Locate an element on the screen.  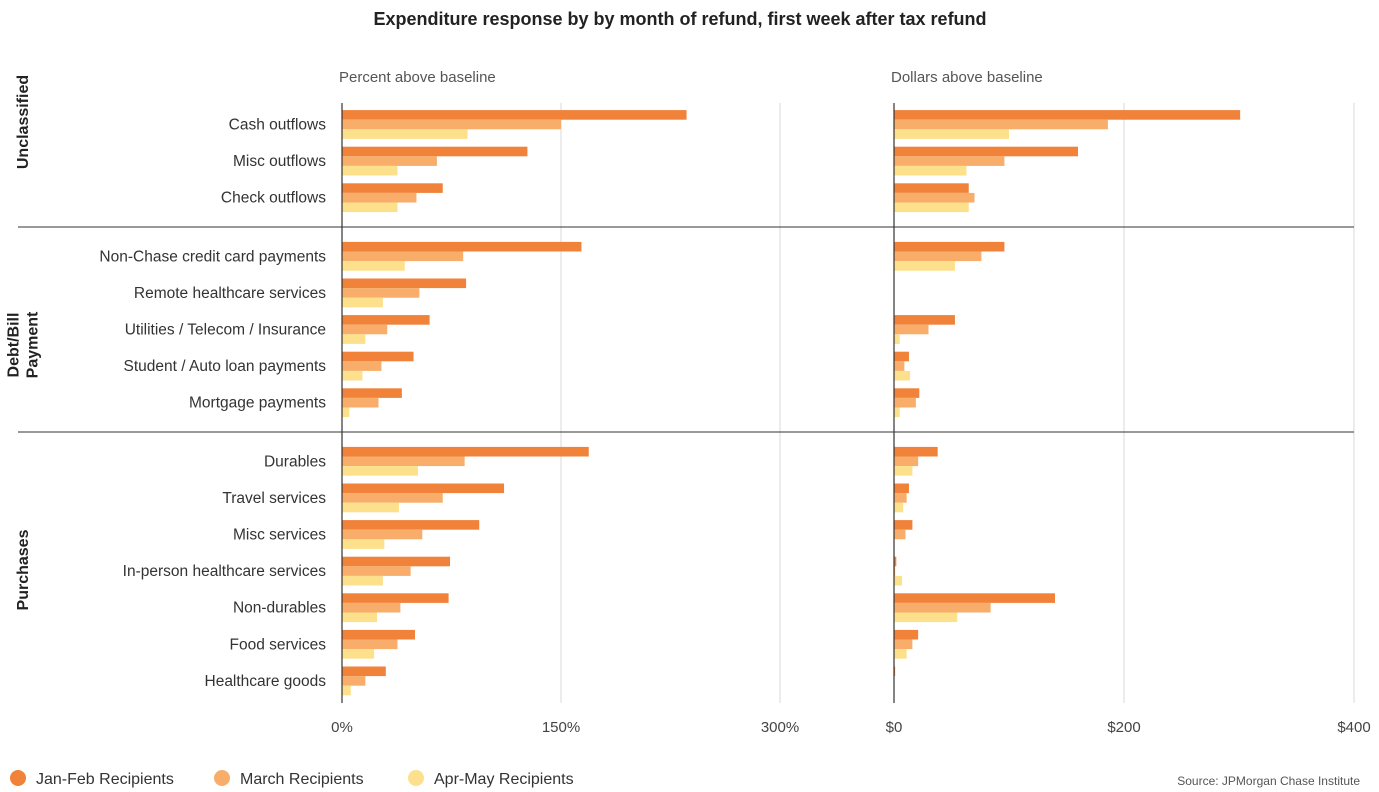
x-tick-label: 300% is located at coordinates (780, 727).